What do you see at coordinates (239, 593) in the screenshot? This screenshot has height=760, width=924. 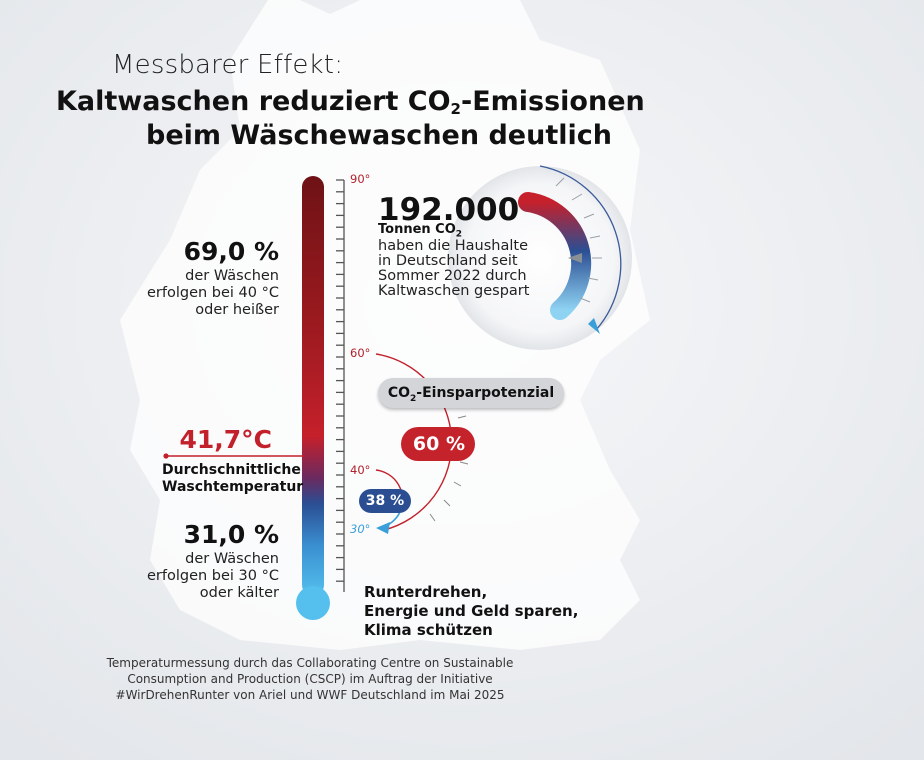 I see `cold-share-line: oder kälter` at bounding box center [239, 593].